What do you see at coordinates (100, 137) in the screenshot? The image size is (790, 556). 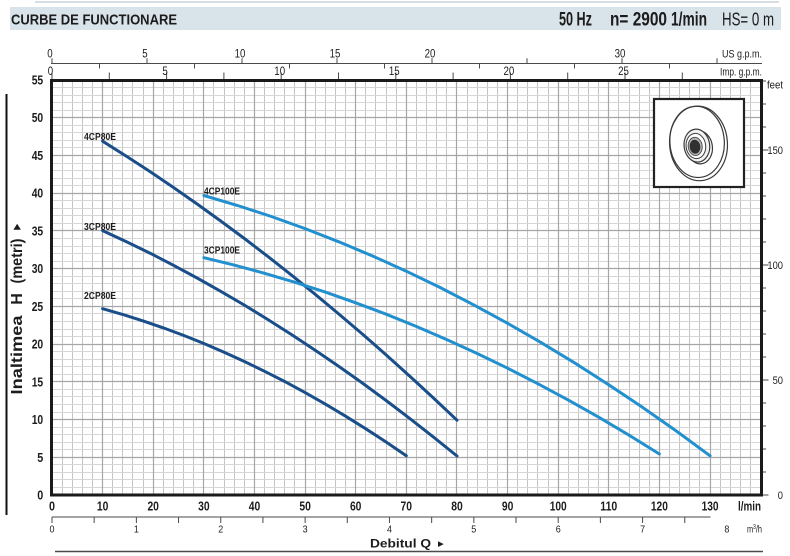 I see `svg-text: 4CP80E` at bounding box center [100, 137].